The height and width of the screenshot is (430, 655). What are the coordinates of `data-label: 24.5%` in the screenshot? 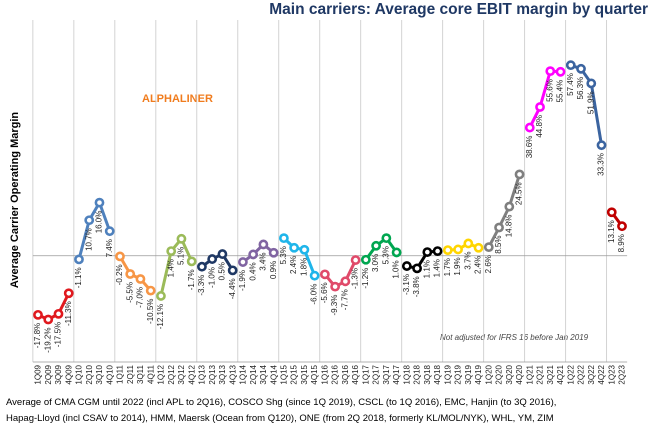 It's located at (519, 193).